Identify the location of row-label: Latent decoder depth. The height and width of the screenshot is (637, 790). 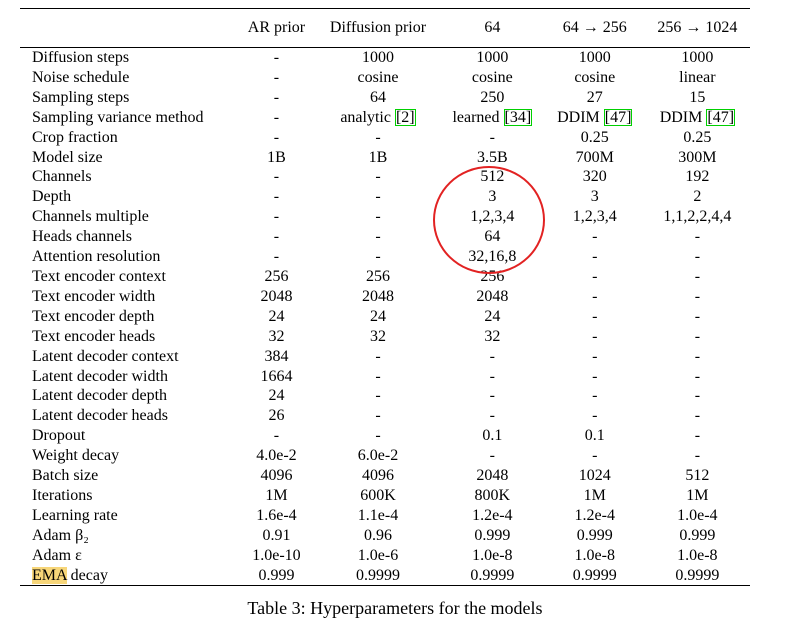
(100, 396).